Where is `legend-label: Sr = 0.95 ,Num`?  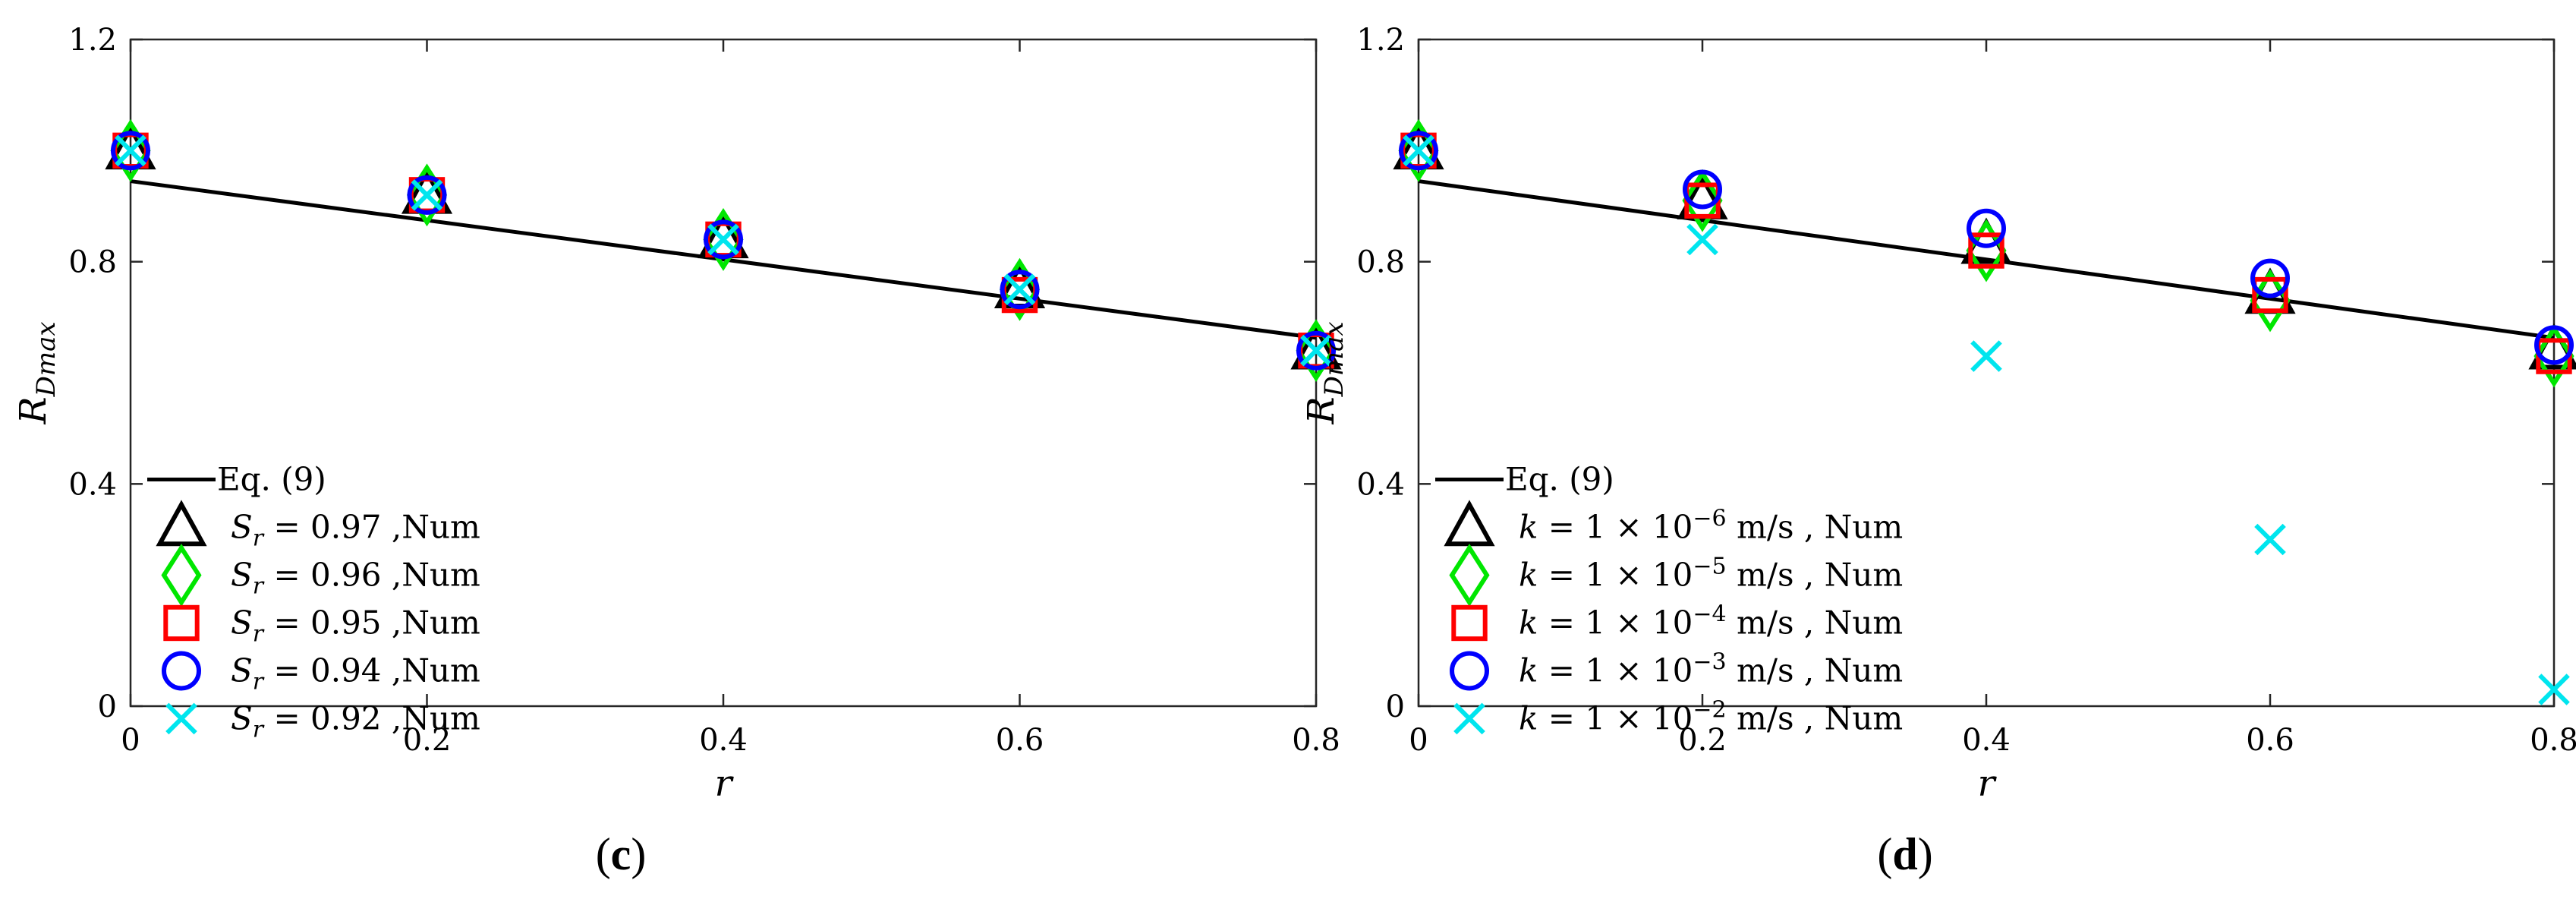 legend-label: Sr = 0.95 ,Num is located at coordinates (355, 625).